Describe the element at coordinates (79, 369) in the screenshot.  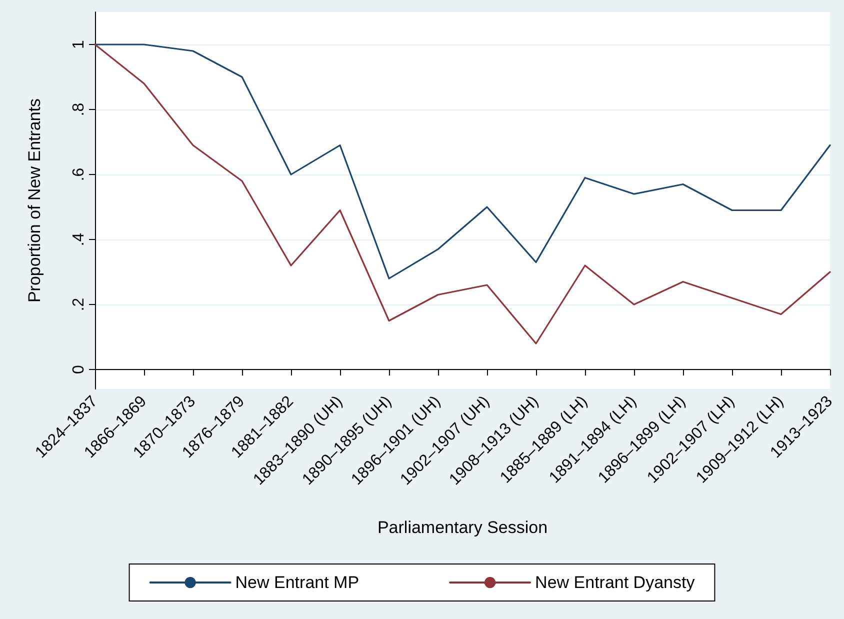
I see `y-tick-label: 0` at that location.